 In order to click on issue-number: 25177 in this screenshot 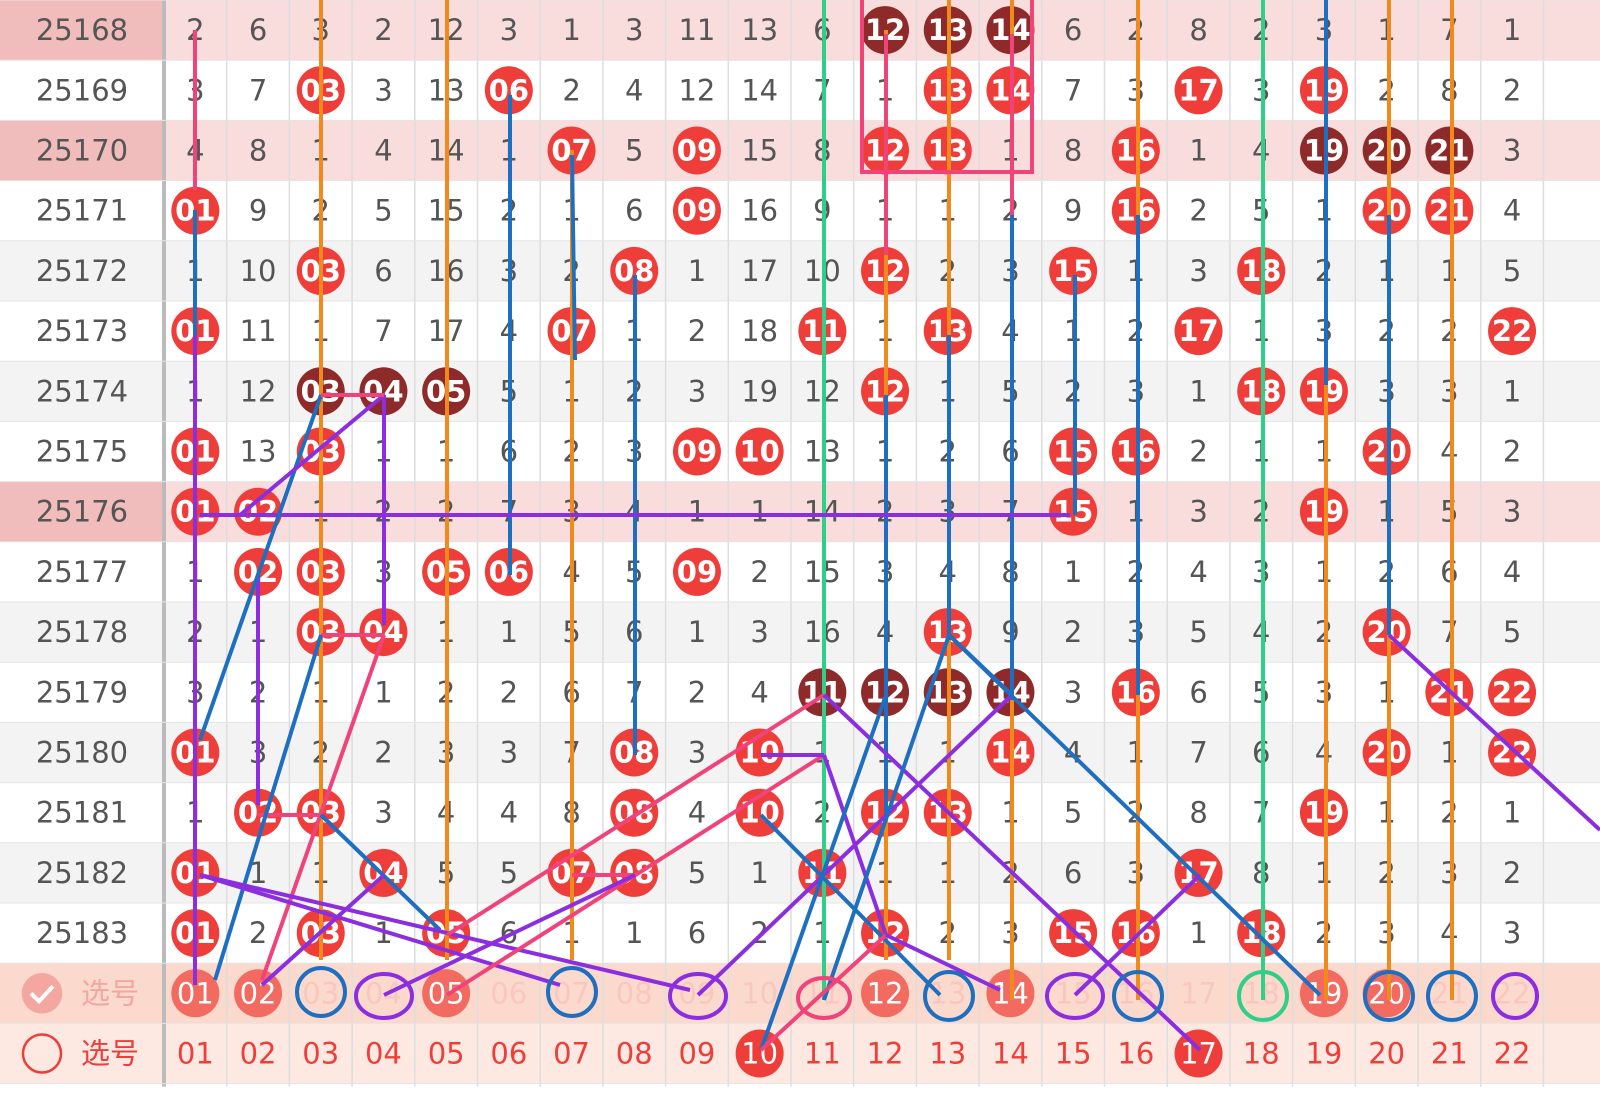, I will do `click(82, 572)`.